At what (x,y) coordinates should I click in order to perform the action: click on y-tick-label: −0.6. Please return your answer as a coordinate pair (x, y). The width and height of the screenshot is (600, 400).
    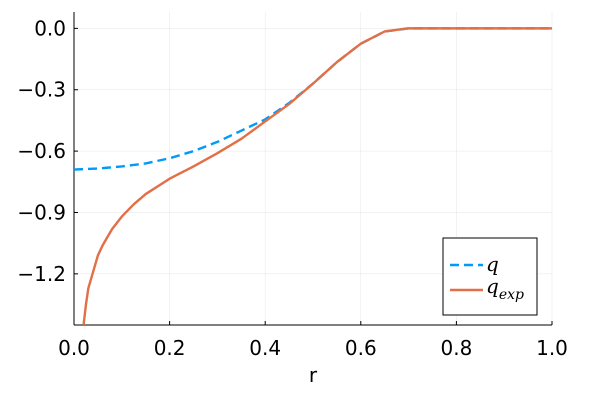
    Looking at the image, I should click on (41, 151).